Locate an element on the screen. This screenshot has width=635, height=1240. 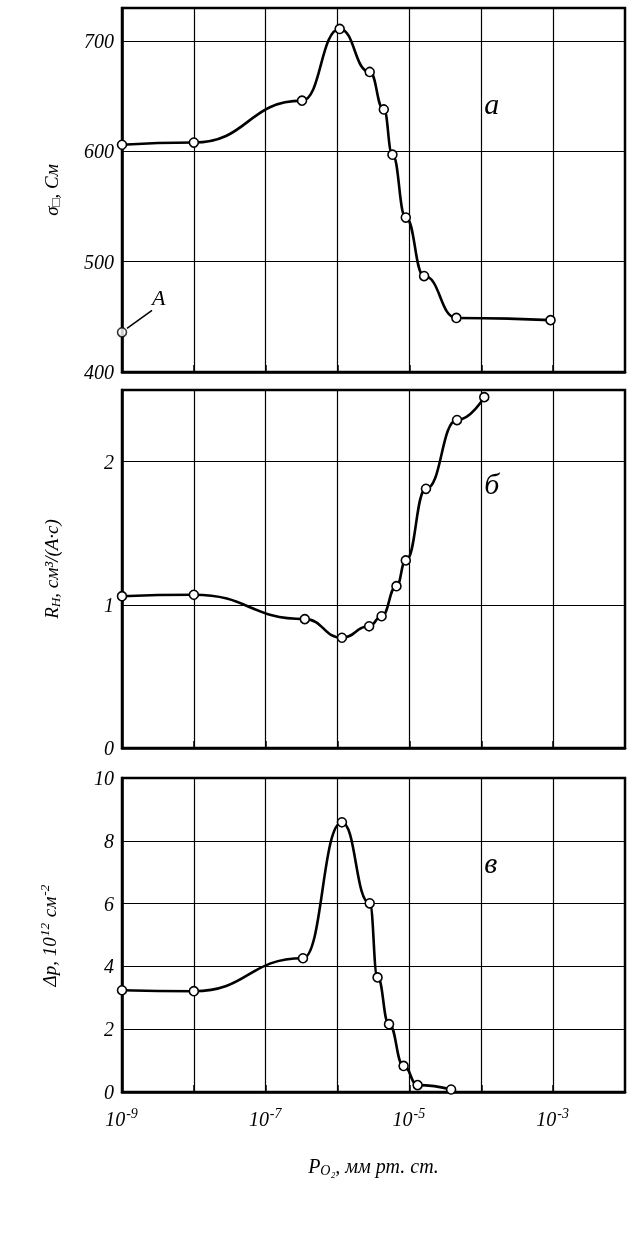
y-axis-title: σ□, См is located at coordinates (51, 190).